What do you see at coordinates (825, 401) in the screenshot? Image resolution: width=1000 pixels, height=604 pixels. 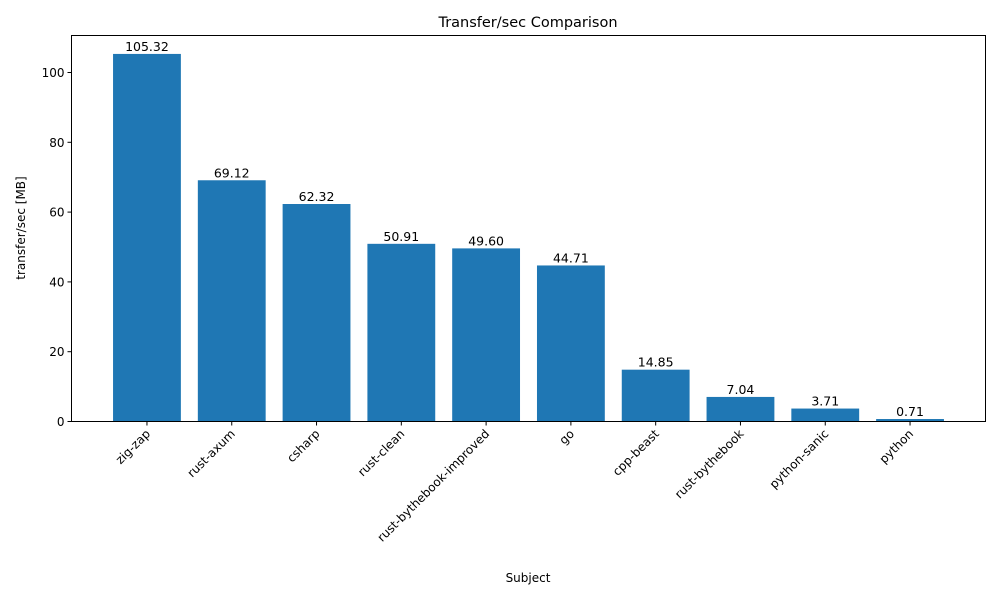 I see `data-label: 3.71` at bounding box center [825, 401].